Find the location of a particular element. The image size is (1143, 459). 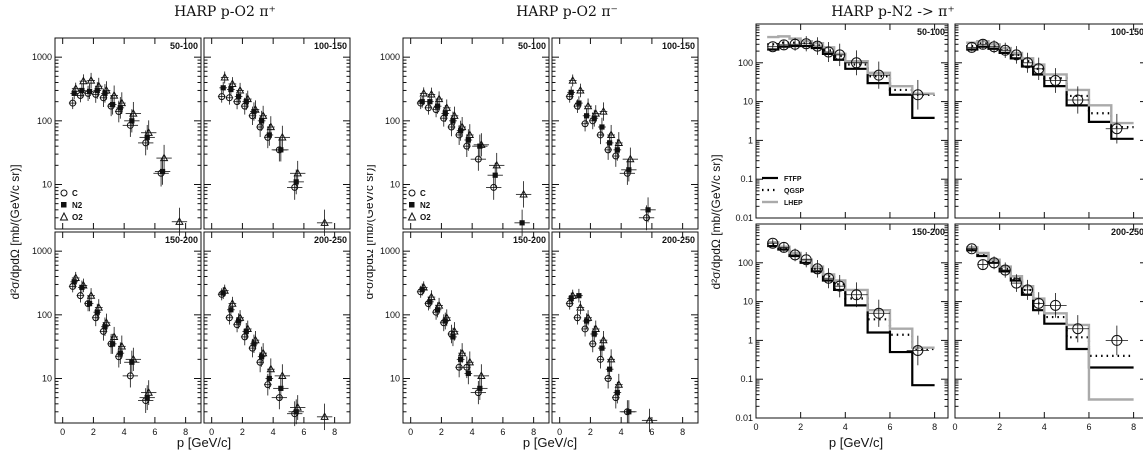

legend-marker-n2 is located at coordinates (64, 205).